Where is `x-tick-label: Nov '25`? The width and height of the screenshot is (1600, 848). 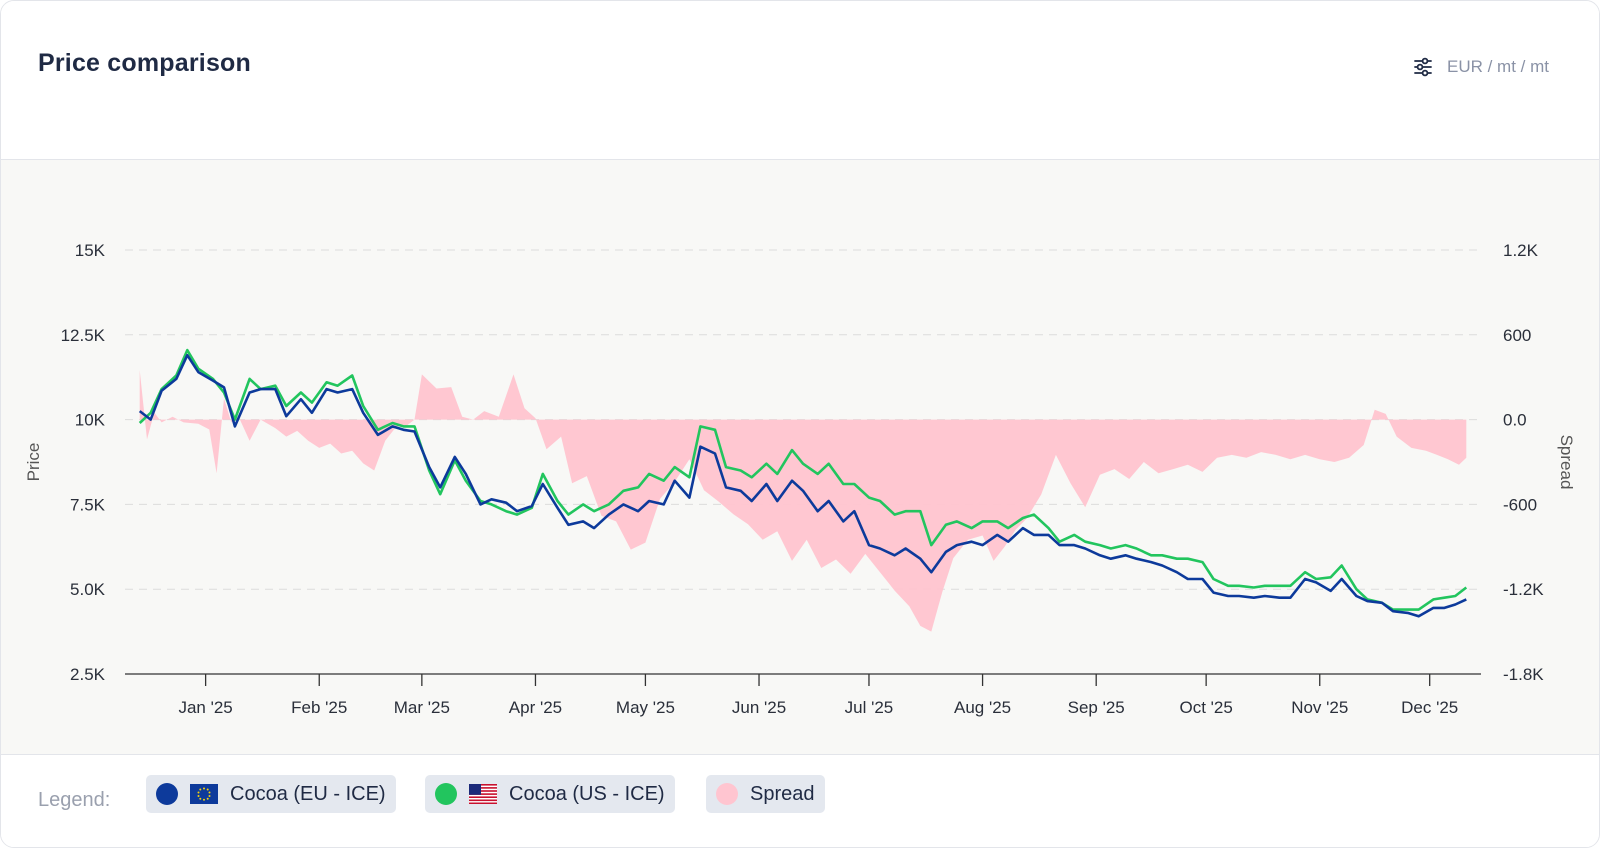 x-tick-label: Nov '25 is located at coordinates (1319, 707).